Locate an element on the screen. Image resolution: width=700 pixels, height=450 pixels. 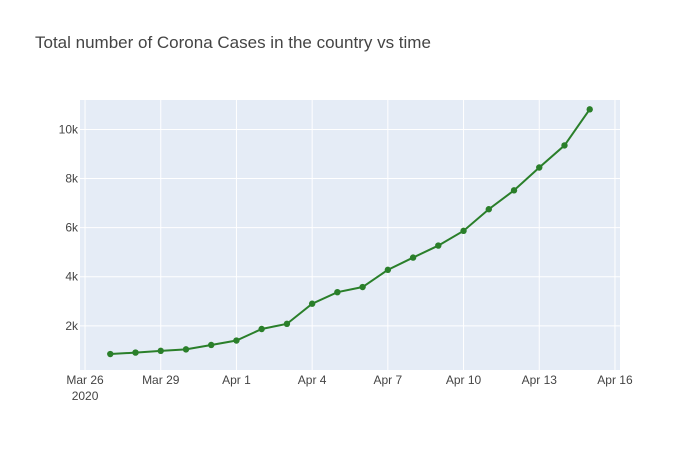
x-tick-label: Apr 4 is located at coordinates (312, 380).